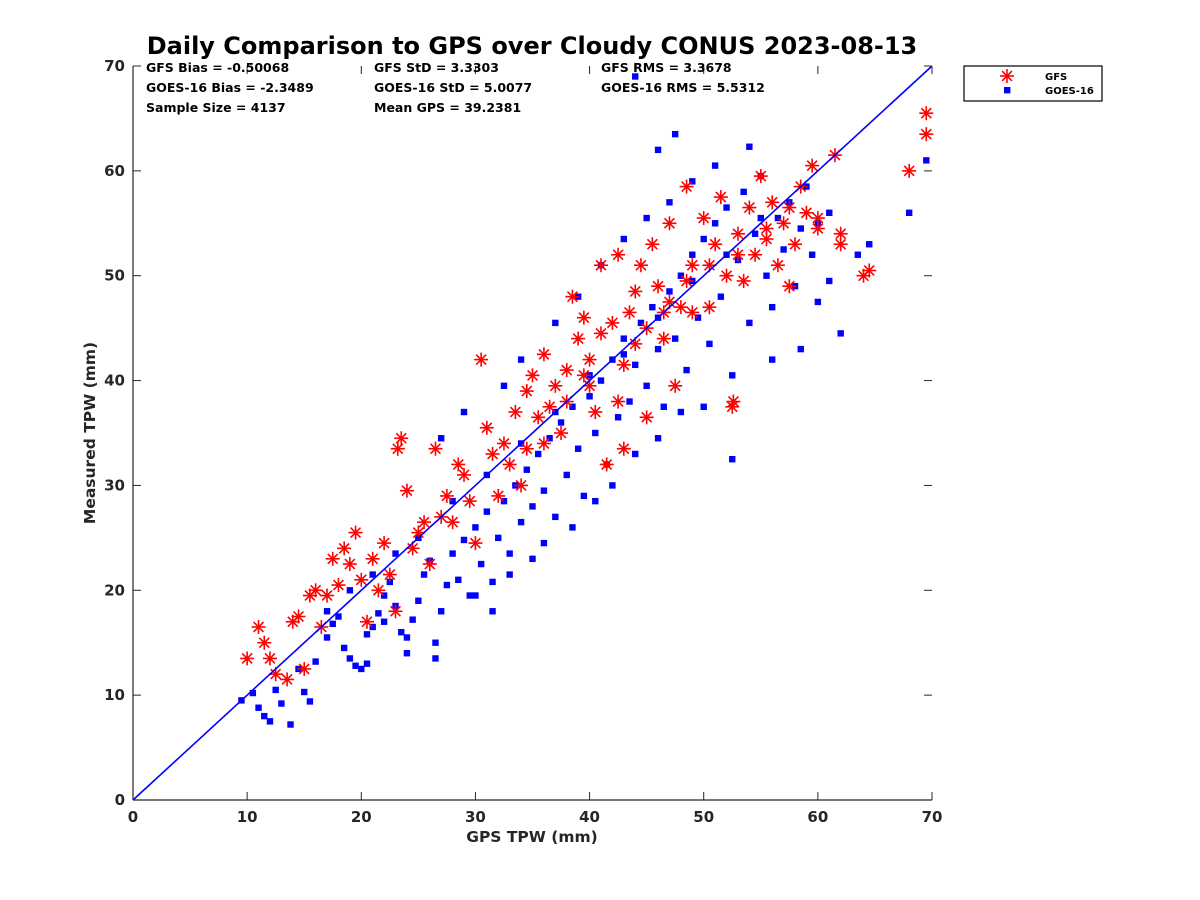 This screenshot has width=1200, height=900. What do you see at coordinates (1007, 90) in the screenshot?
I see `legend-goes-marker` at bounding box center [1007, 90].